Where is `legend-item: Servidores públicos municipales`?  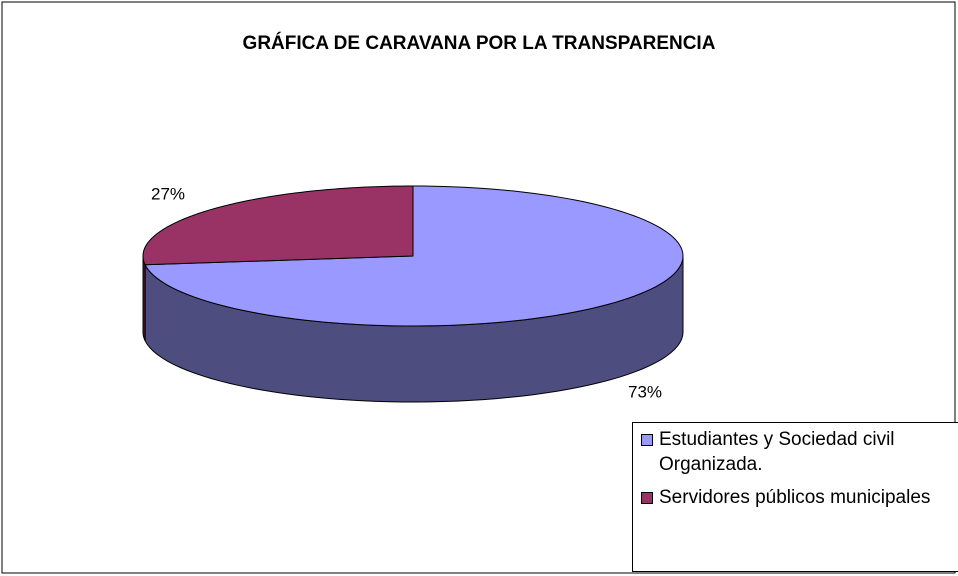 legend-item: Servidores públicos municipales is located at coordinates (799, 497).